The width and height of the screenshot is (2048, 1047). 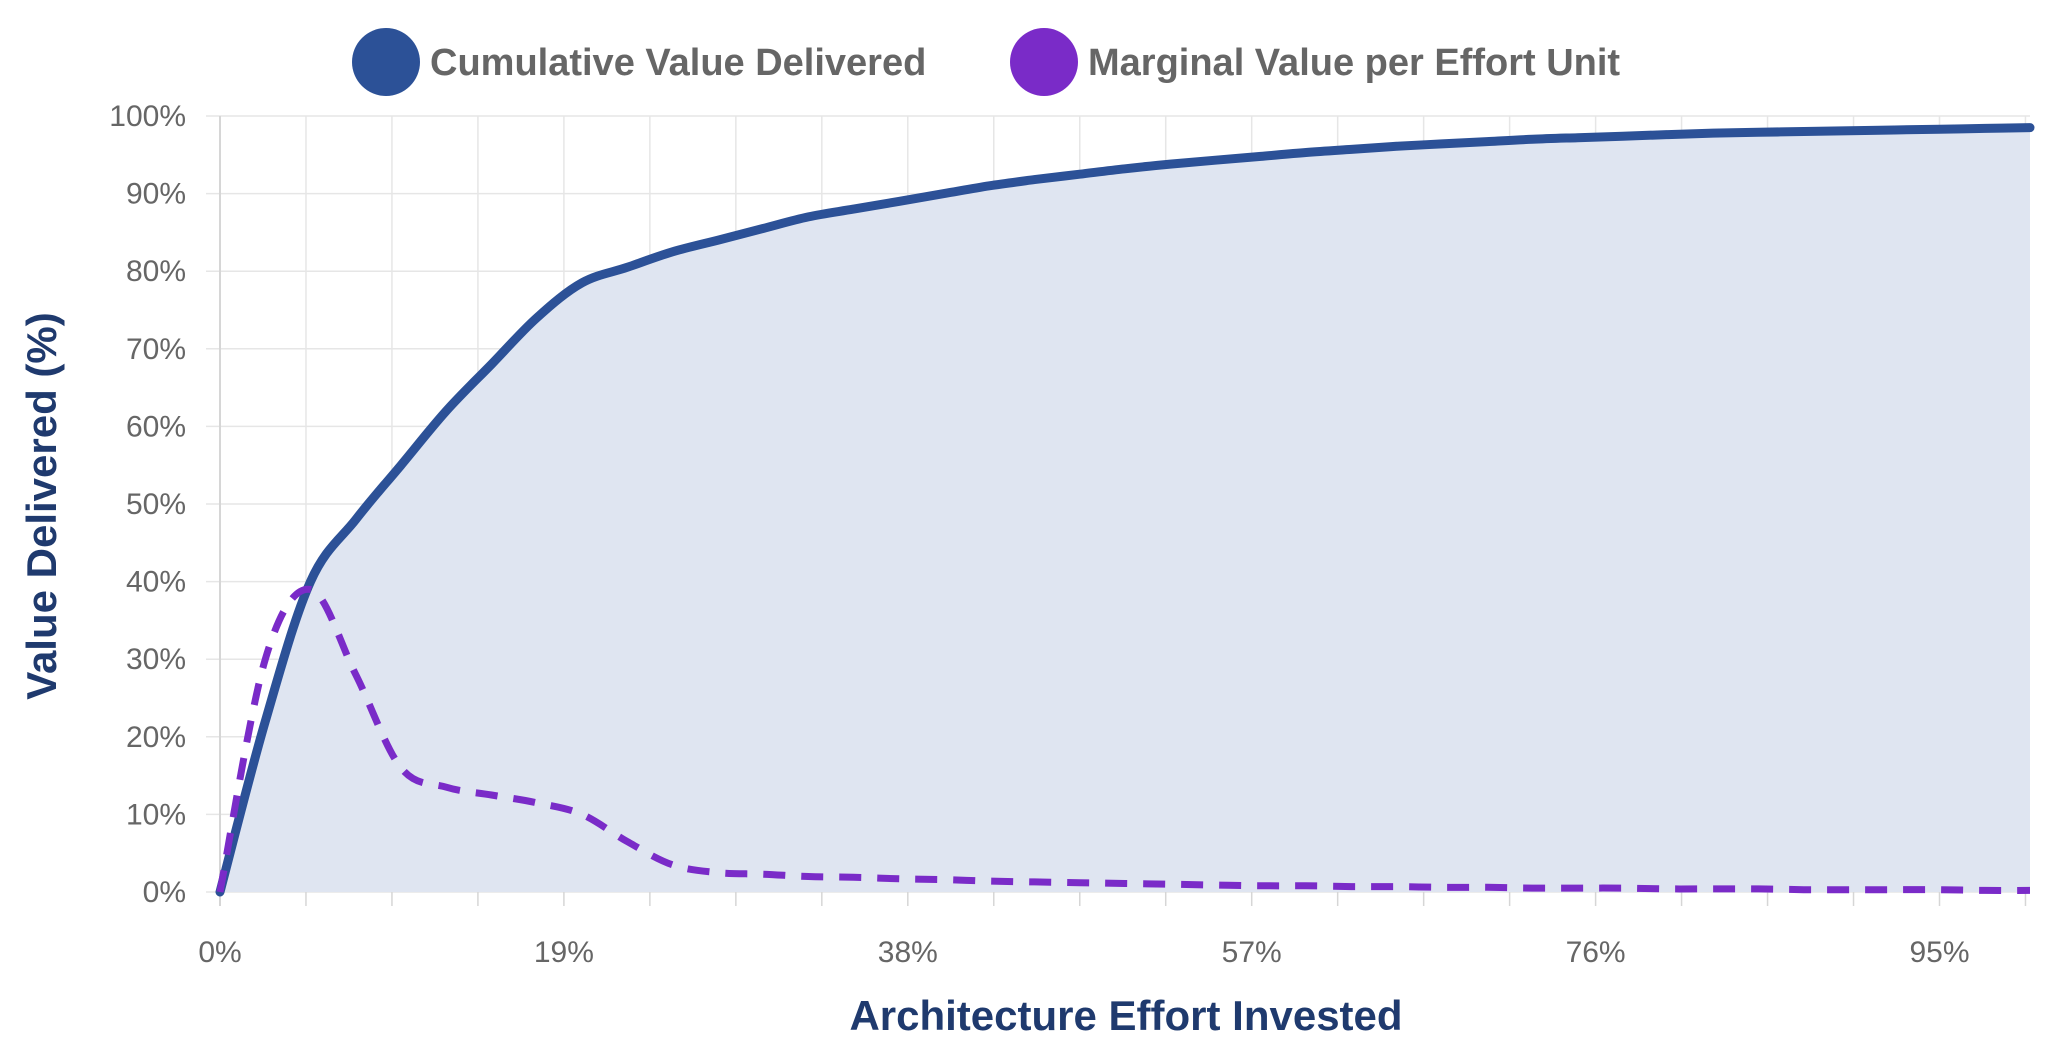 What do you see at coordinates (164, 892) in the screenshot?
I see `y-tick-label: 0%` at bounding box center [164, 892].